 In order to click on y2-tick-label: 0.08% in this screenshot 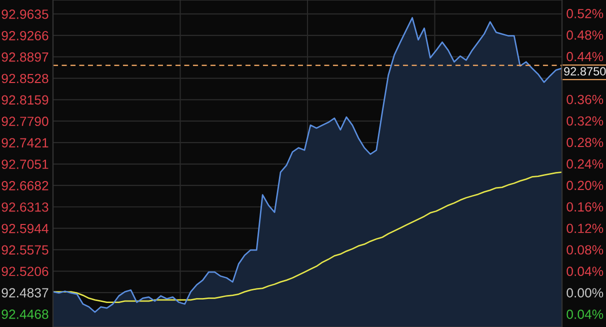, I will do `click(585, 250)`.